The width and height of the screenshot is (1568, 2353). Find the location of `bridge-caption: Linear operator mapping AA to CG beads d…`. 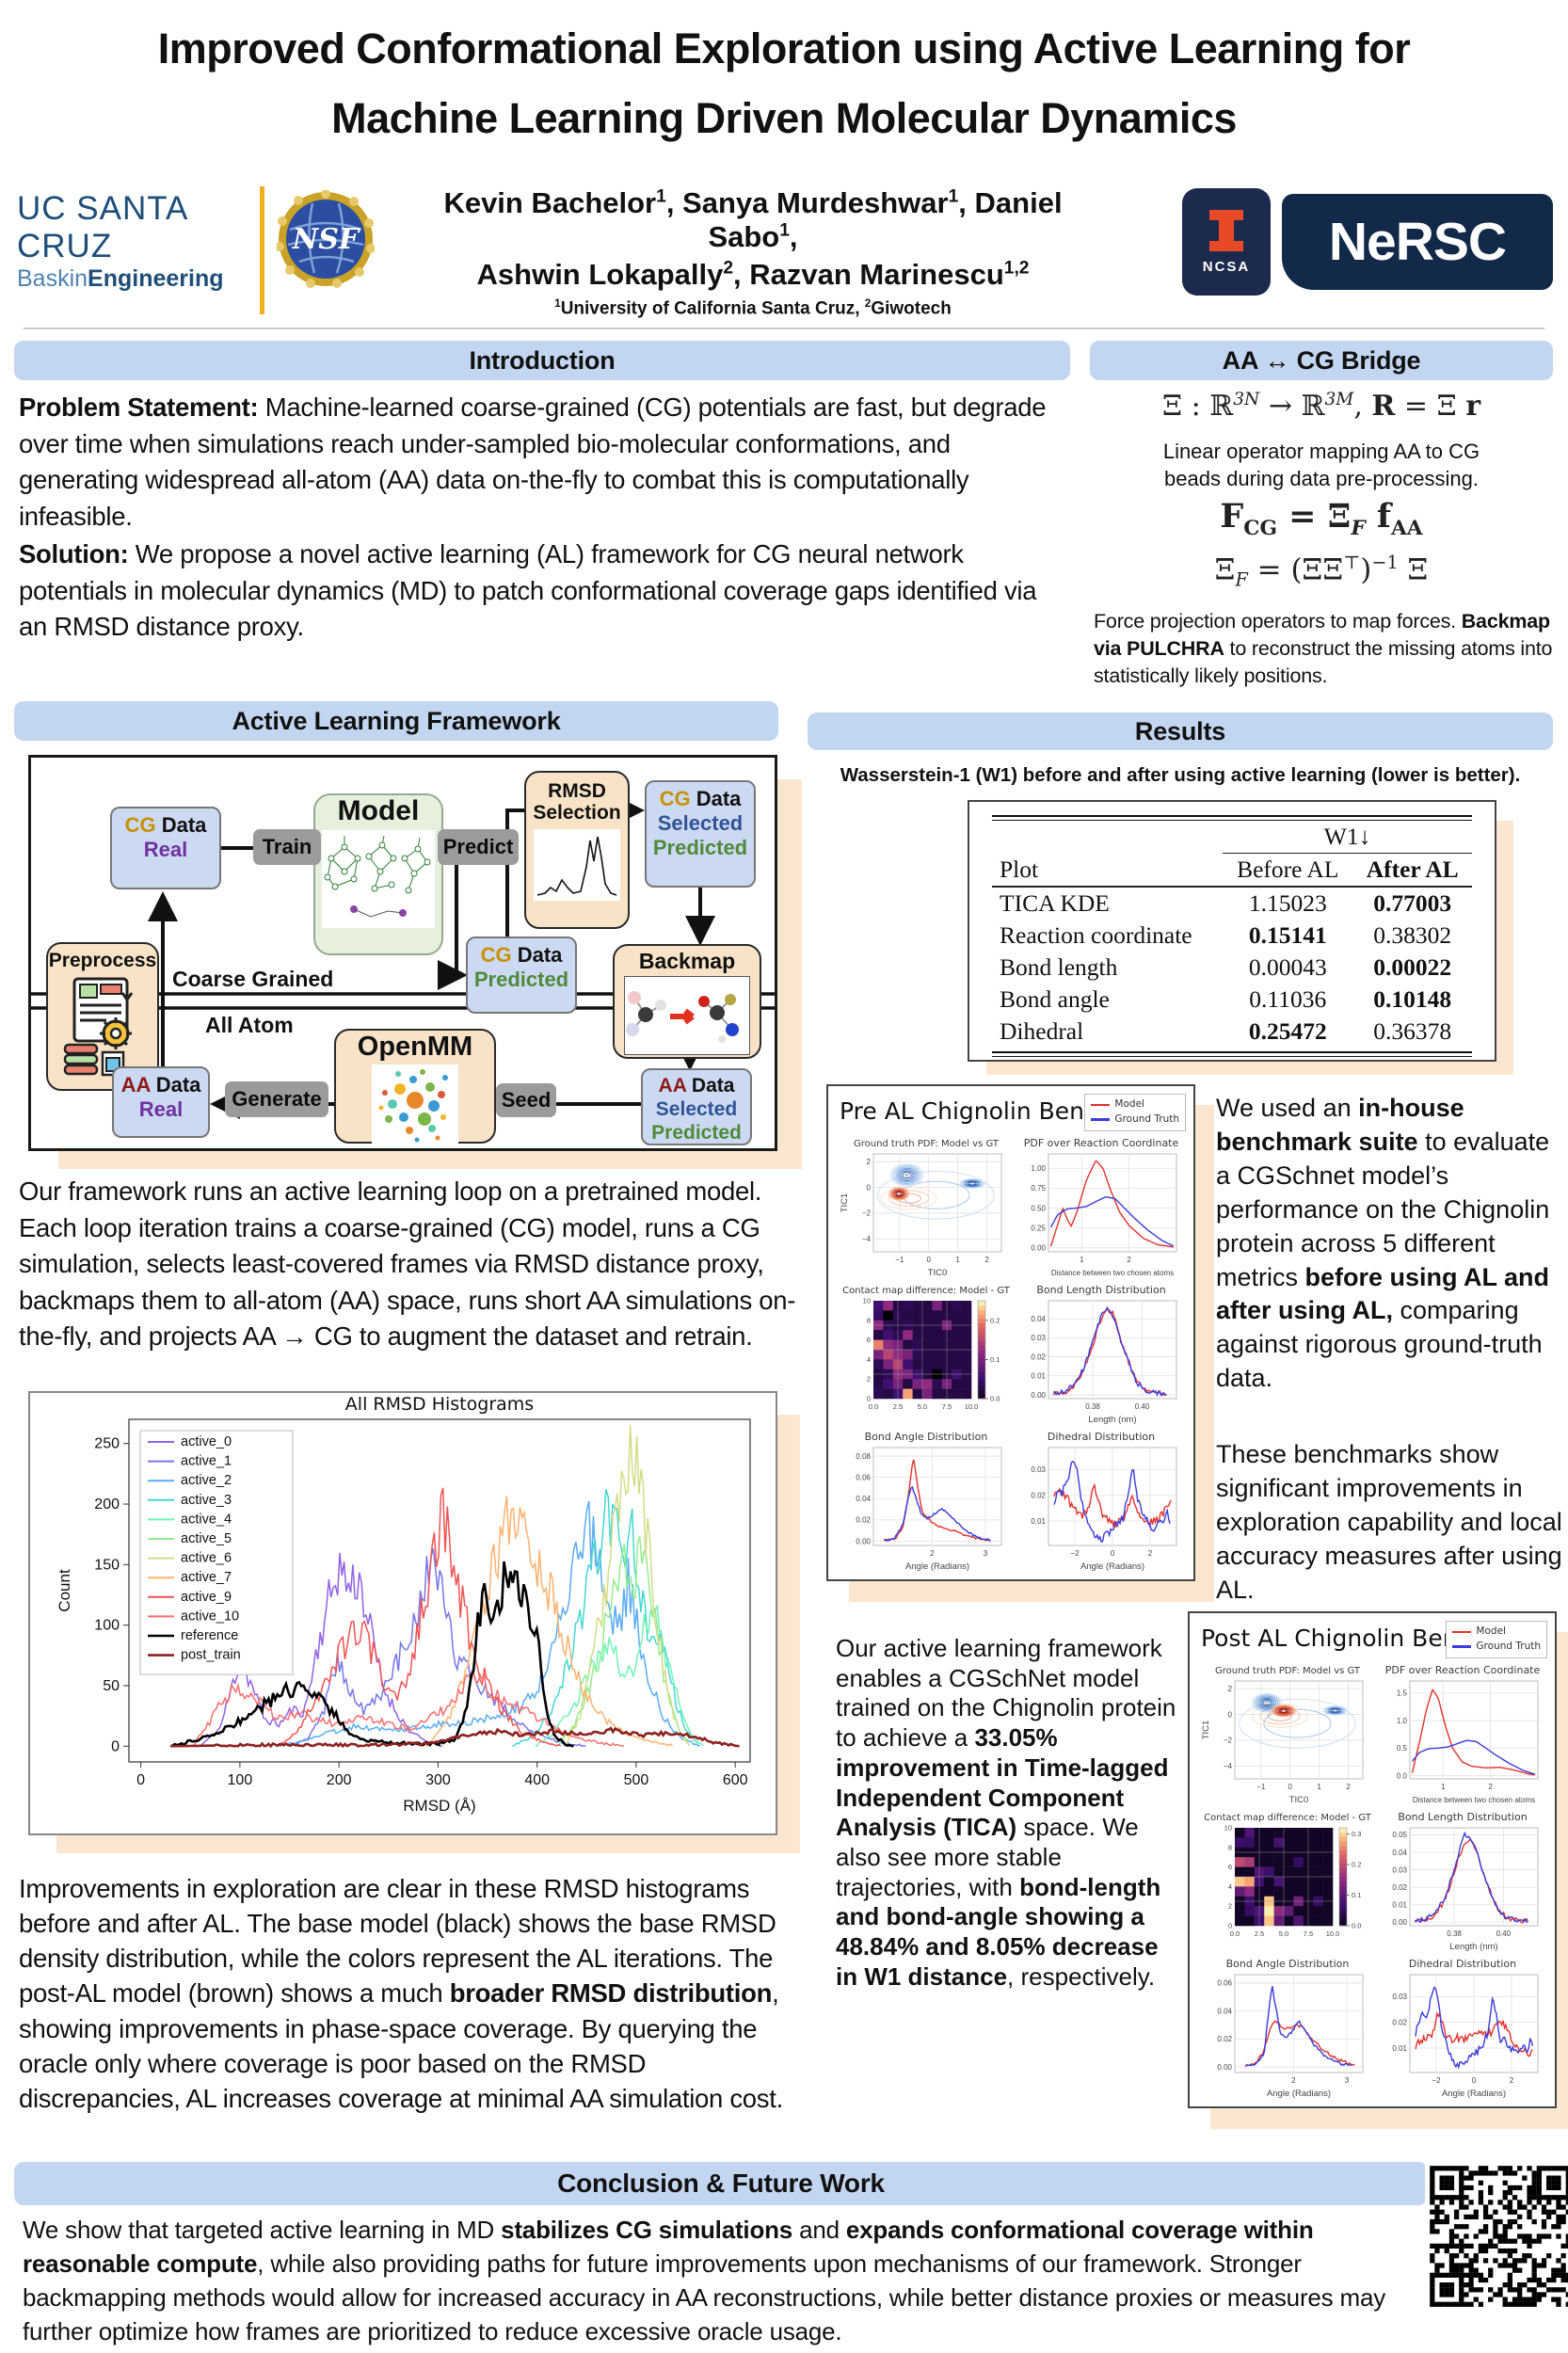

bridge-caption: Linear operator mapping AA to CG beads d… is located at coordinates (1321, 465).